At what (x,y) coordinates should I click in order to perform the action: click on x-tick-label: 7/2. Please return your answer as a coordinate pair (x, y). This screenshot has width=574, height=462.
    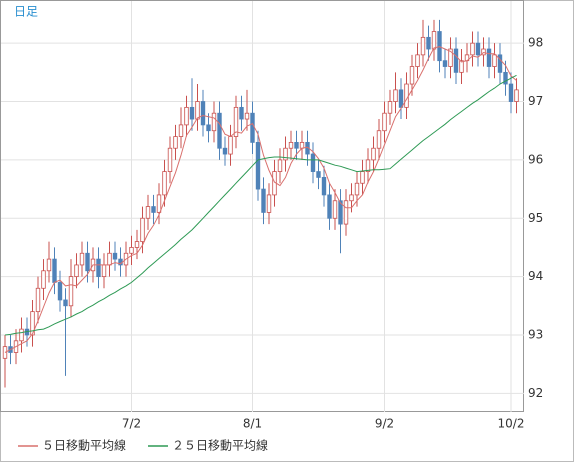
    Looking at the image, I should click on (131, 424).